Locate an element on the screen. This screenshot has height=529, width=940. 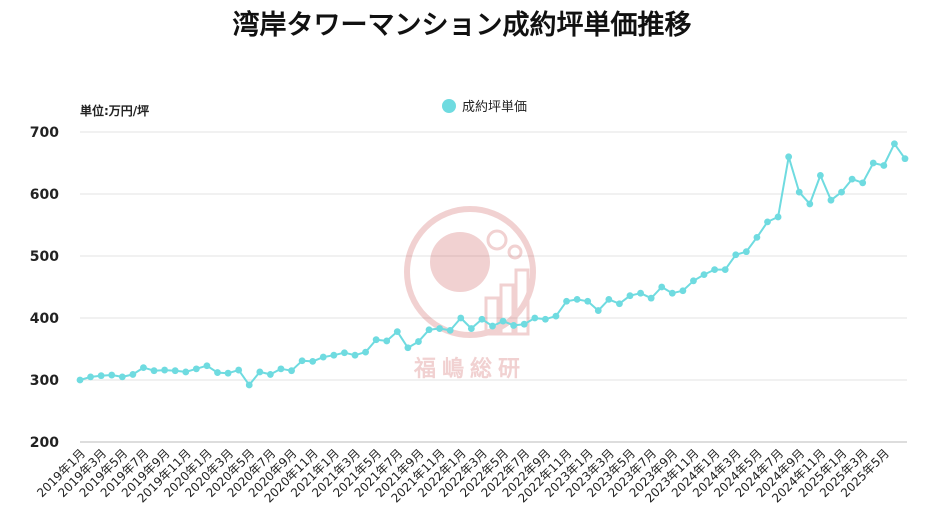
watermark-ring is located at coordinates (470, 272).